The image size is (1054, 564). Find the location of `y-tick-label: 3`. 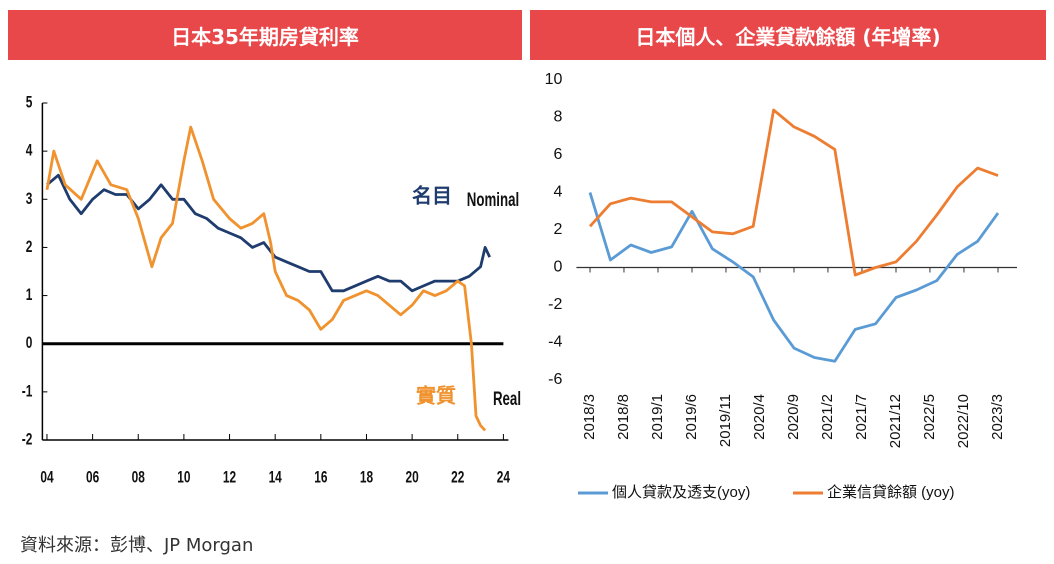

y-tick-label: 3 is located at coordinates (29, 199).